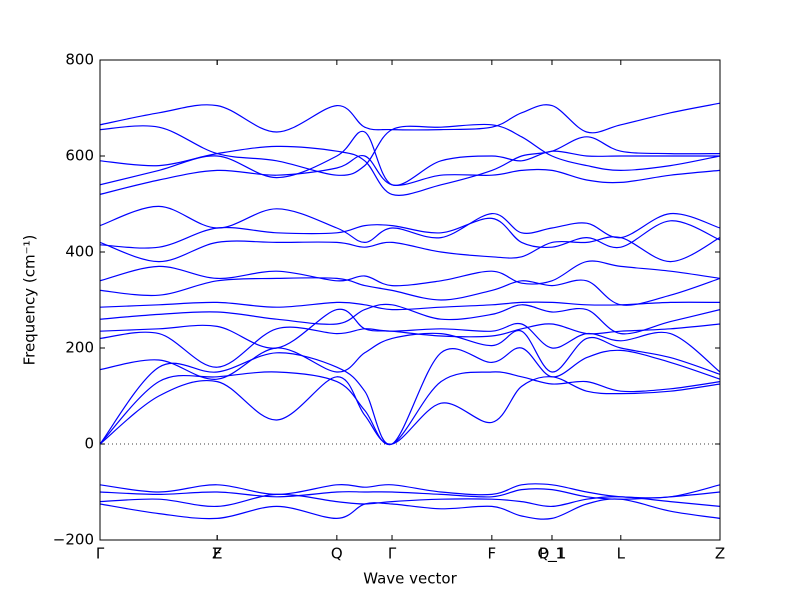 Image resolution: width=800 pixels, height=600 pixels. Describe the element at coordinates (621, 554) in the screenshot. I see `x-tick-label: L` at that location.